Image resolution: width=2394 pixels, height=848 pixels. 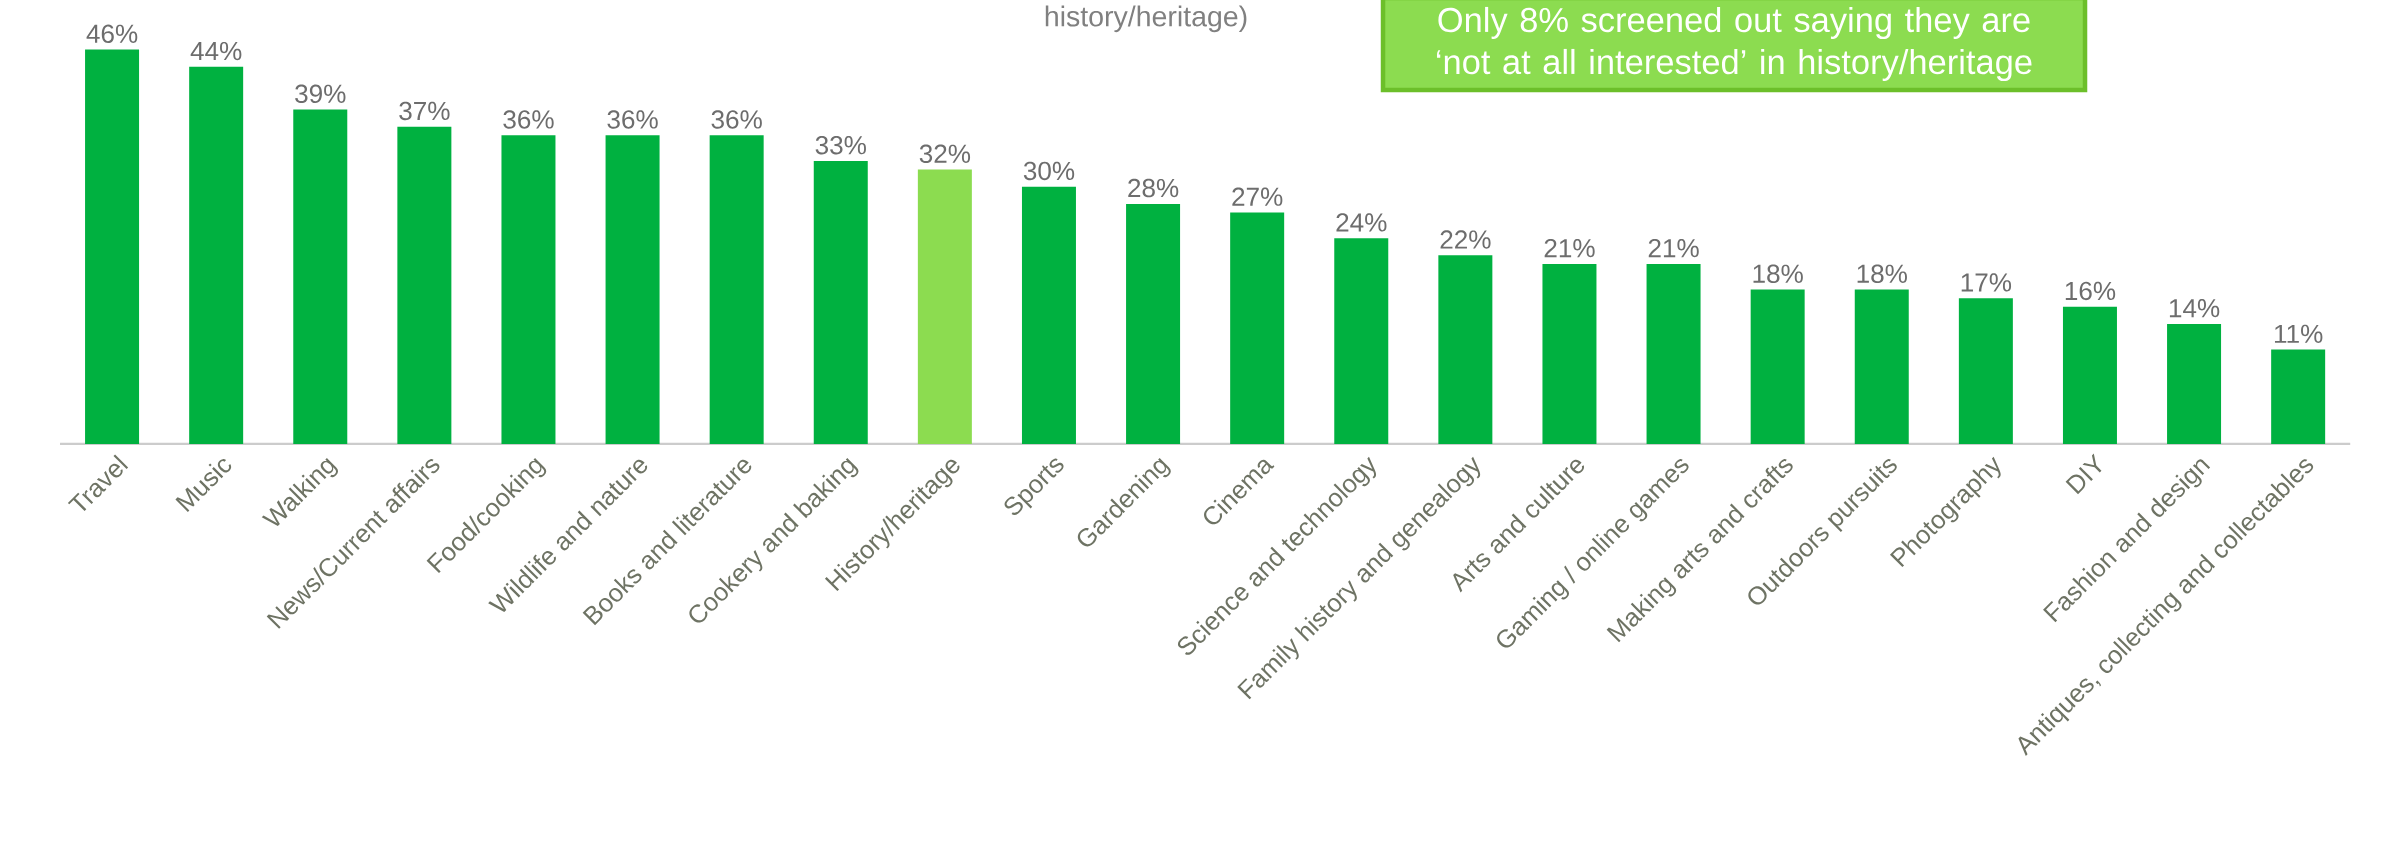 I want to click on chart-subtitle: history/heritage), so click(x=1146, y=19).